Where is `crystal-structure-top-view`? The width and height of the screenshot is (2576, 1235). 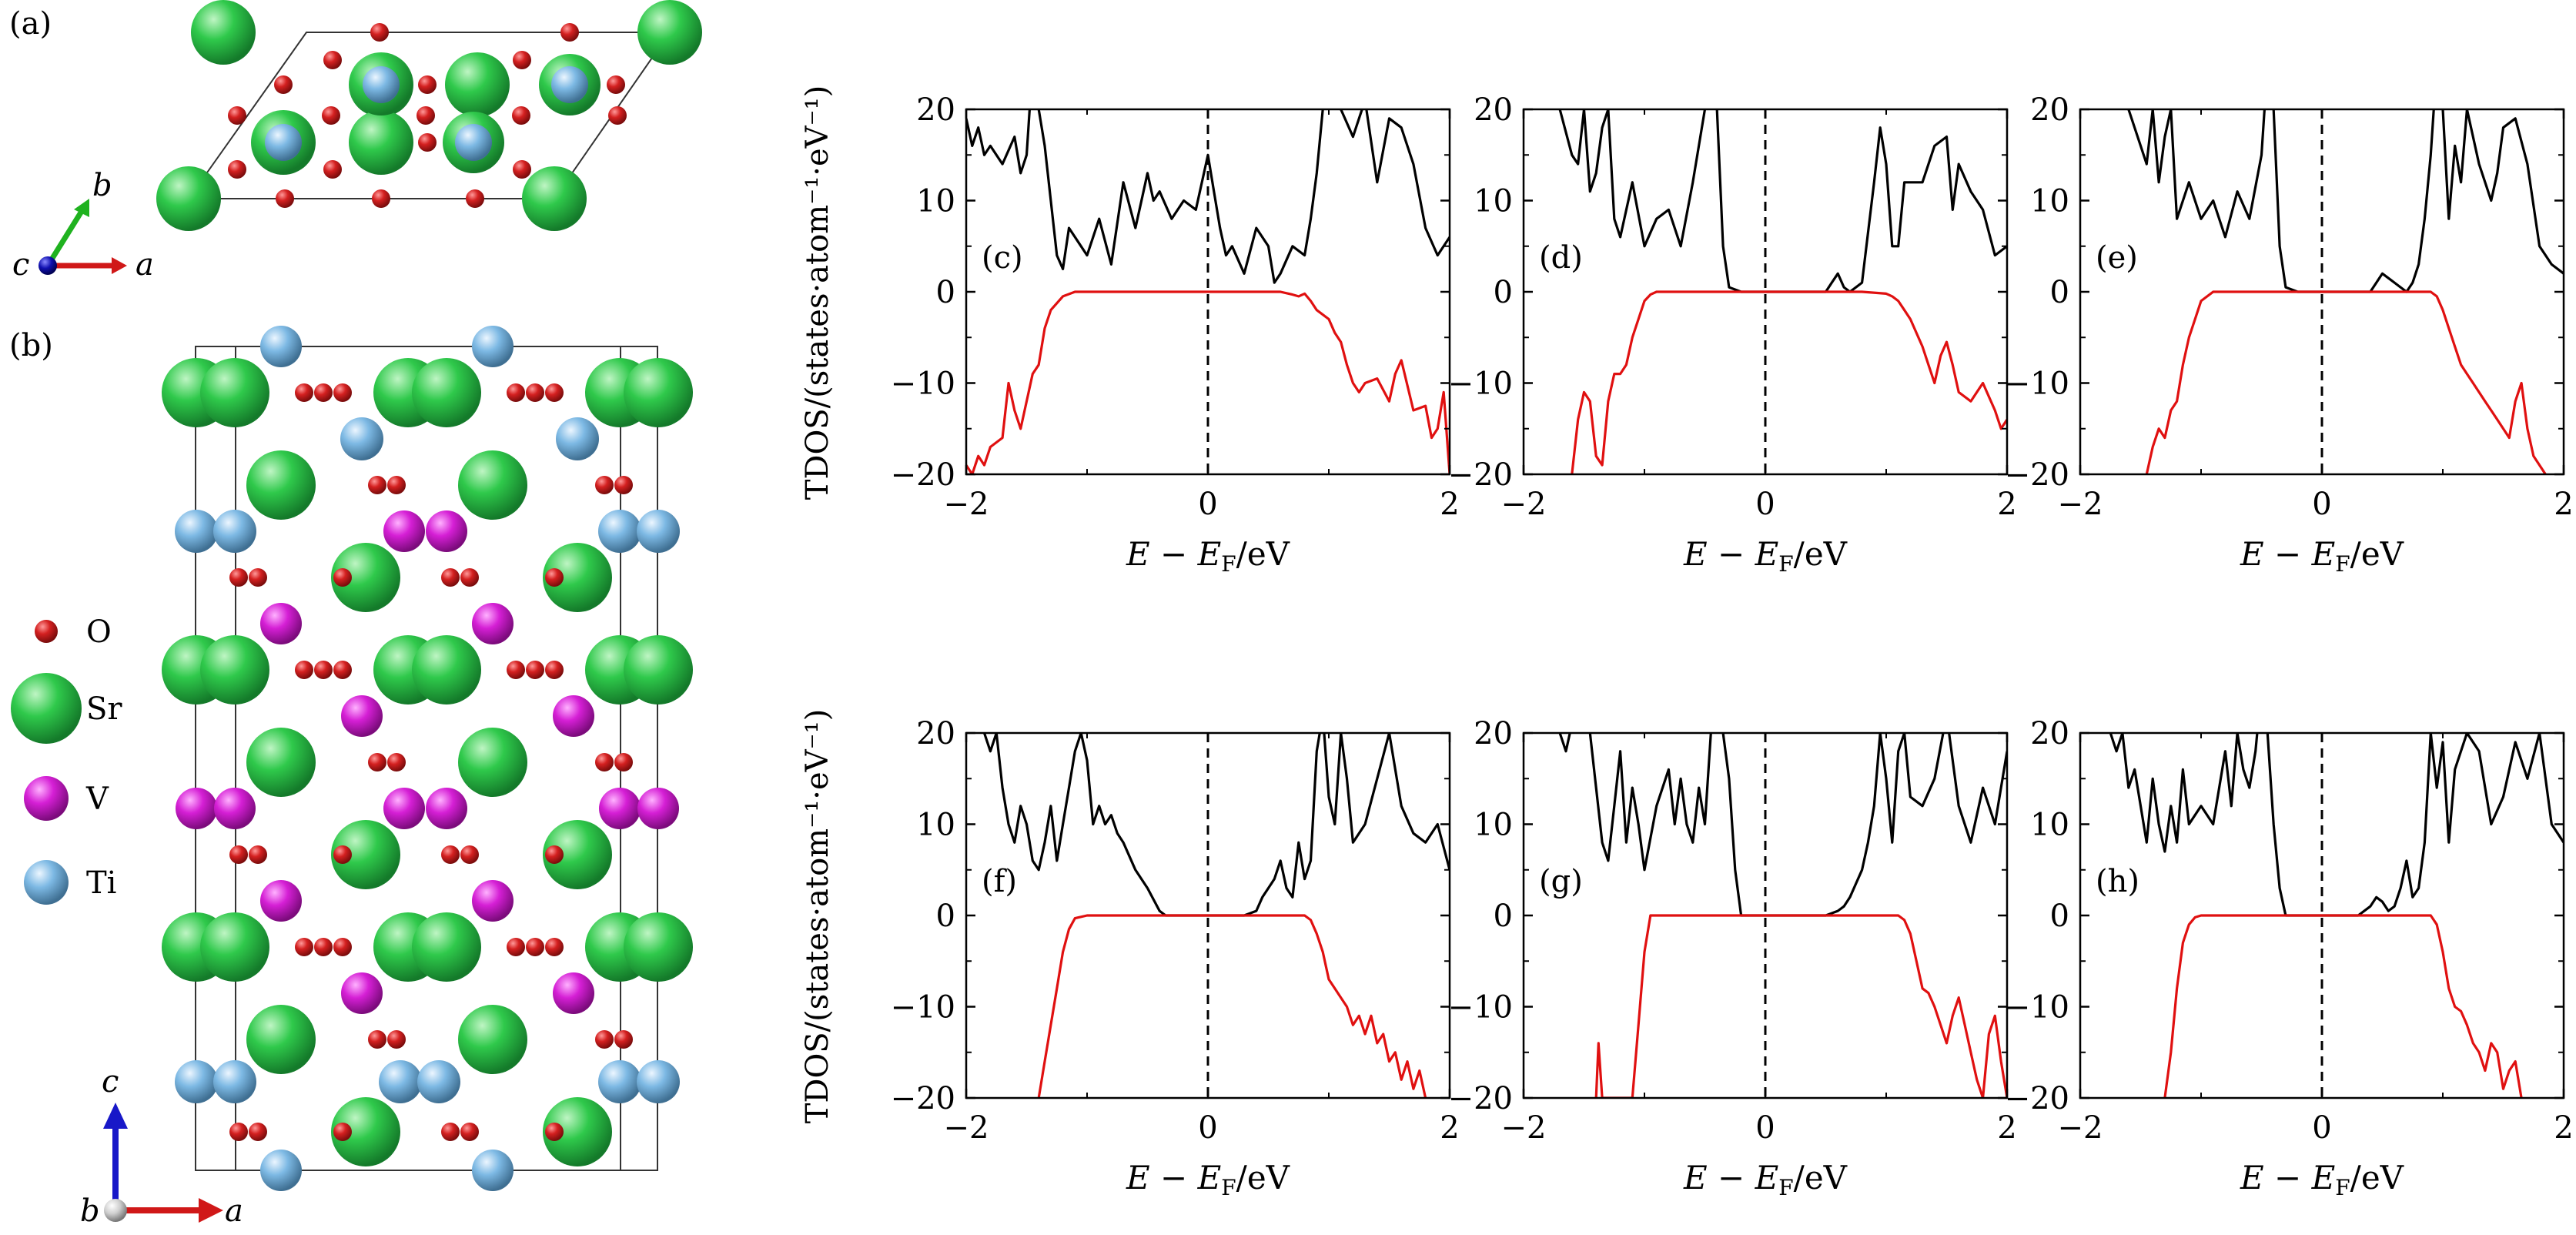
crystal-structure-top-view is located at coordinates (429, 115).